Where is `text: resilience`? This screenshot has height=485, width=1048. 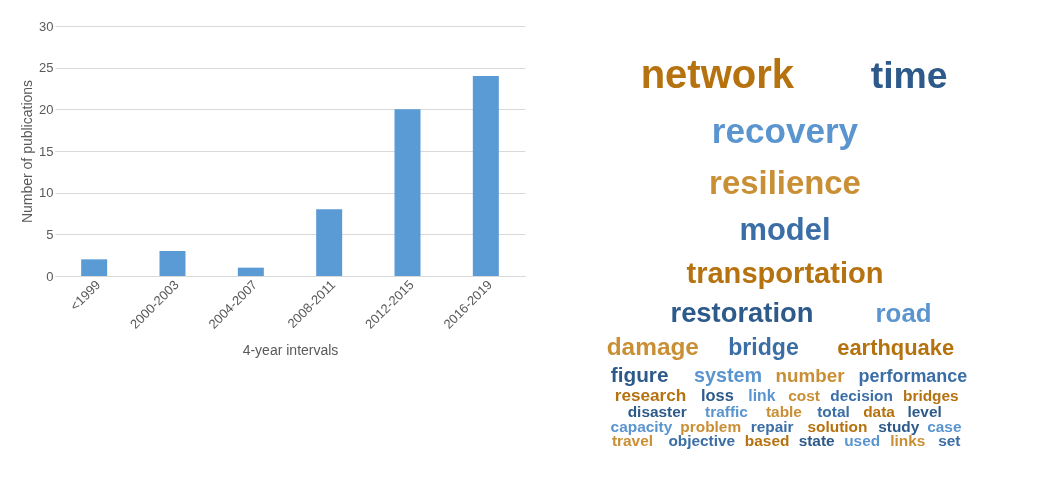
text: resilience is located at coordinates (785, 182).